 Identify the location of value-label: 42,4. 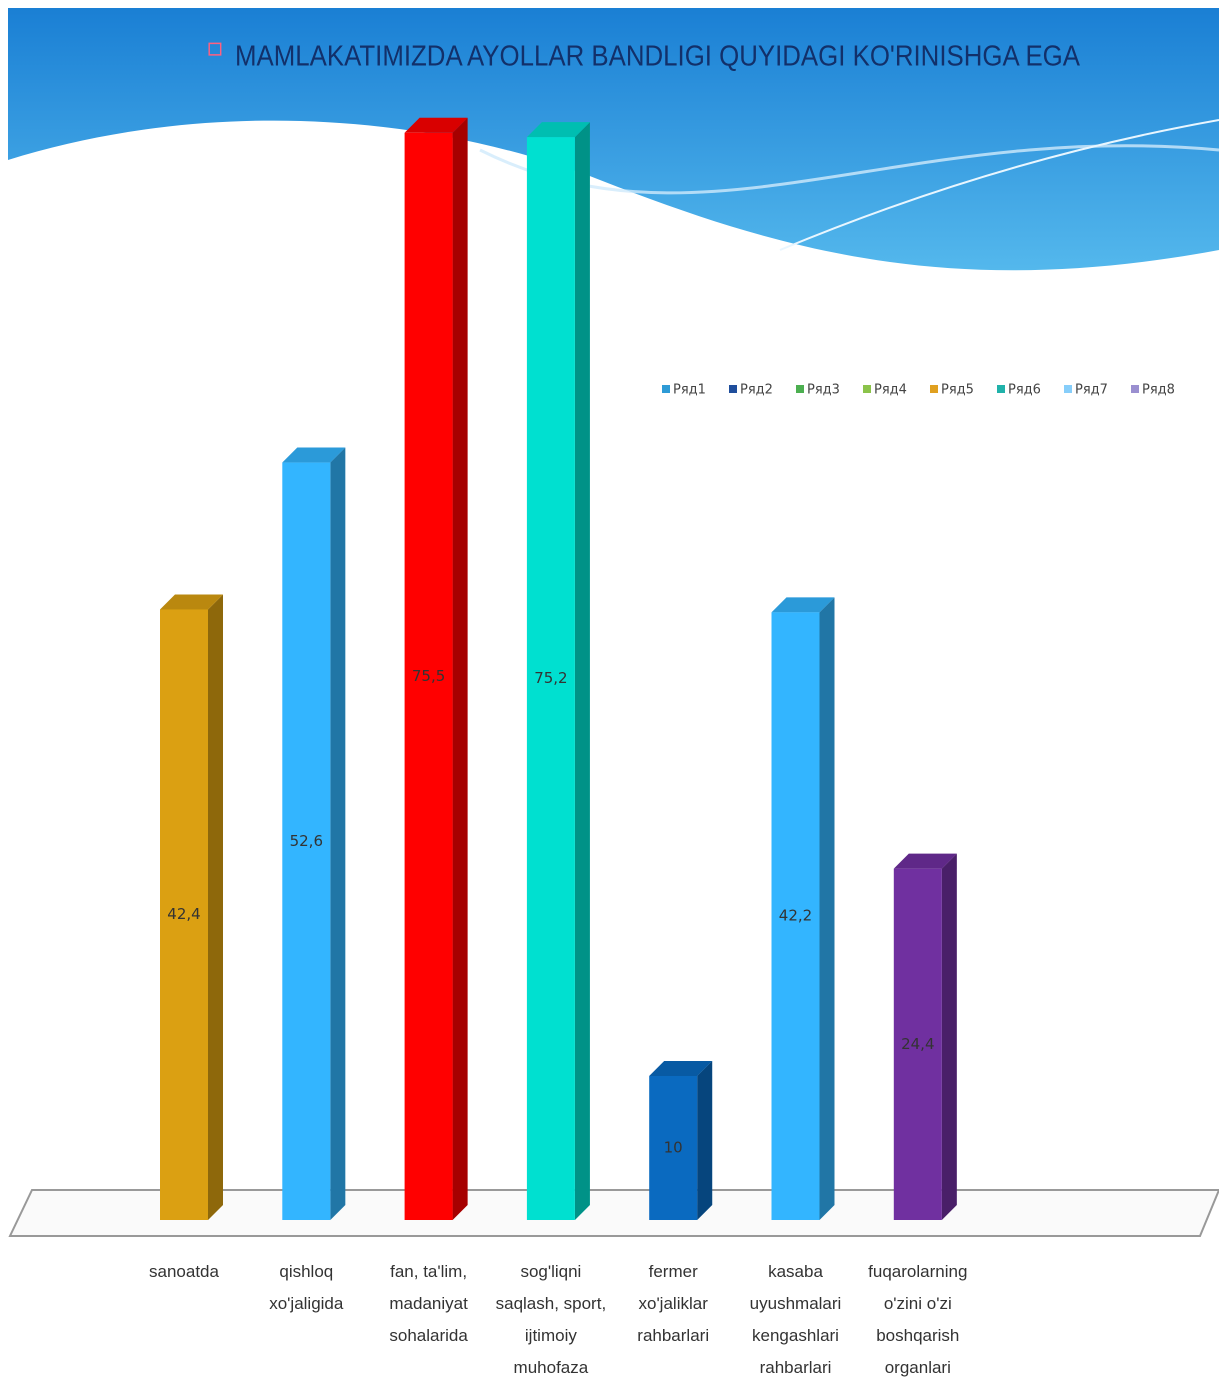
(183, 914).